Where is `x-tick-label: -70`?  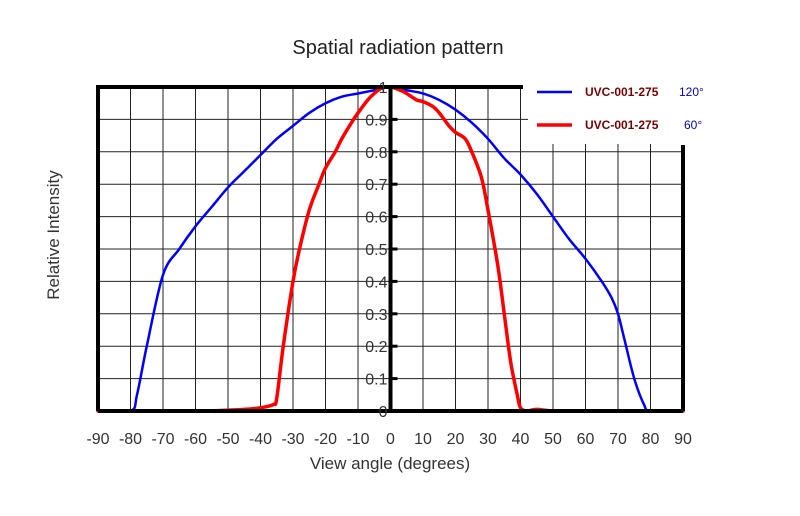
x-tick-label: -70 is located at coordinates (162, 439).